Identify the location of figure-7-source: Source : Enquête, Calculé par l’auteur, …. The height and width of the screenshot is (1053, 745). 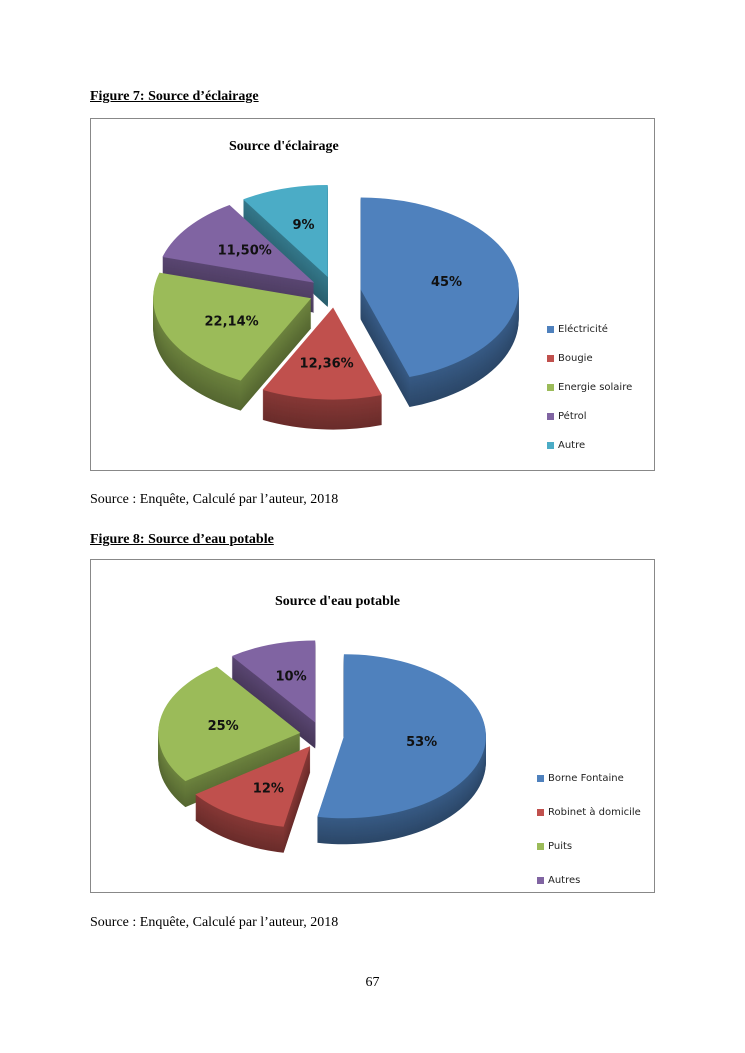
(214, 499).